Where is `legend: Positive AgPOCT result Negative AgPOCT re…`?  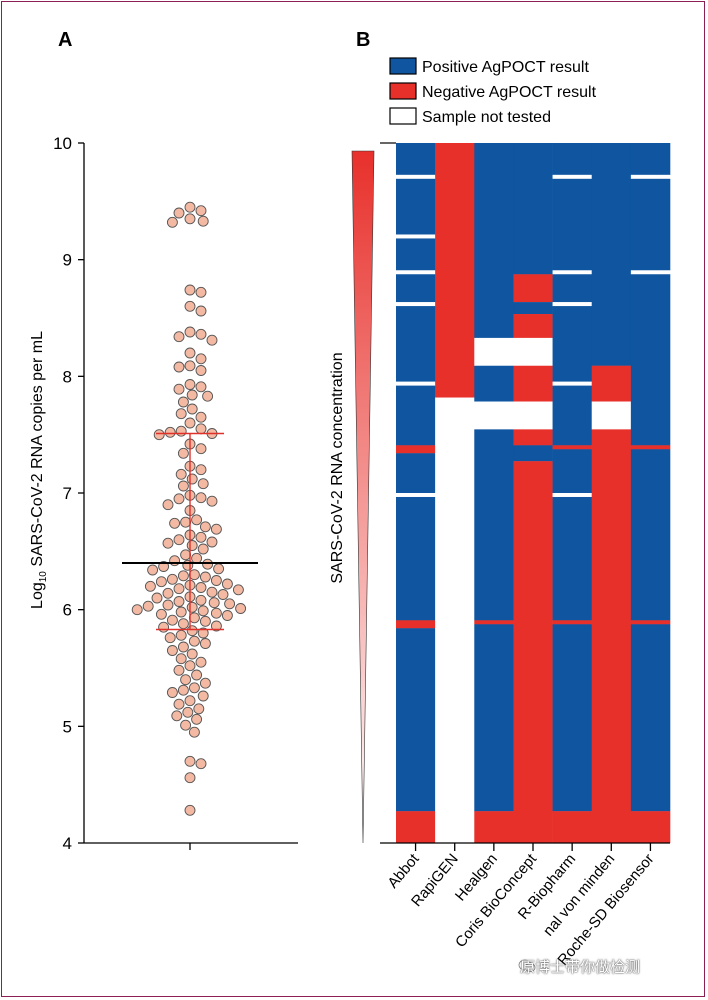 legend: Positive AgPOCT result Negative AgPOCT re… is located at coordinates (493, 91).